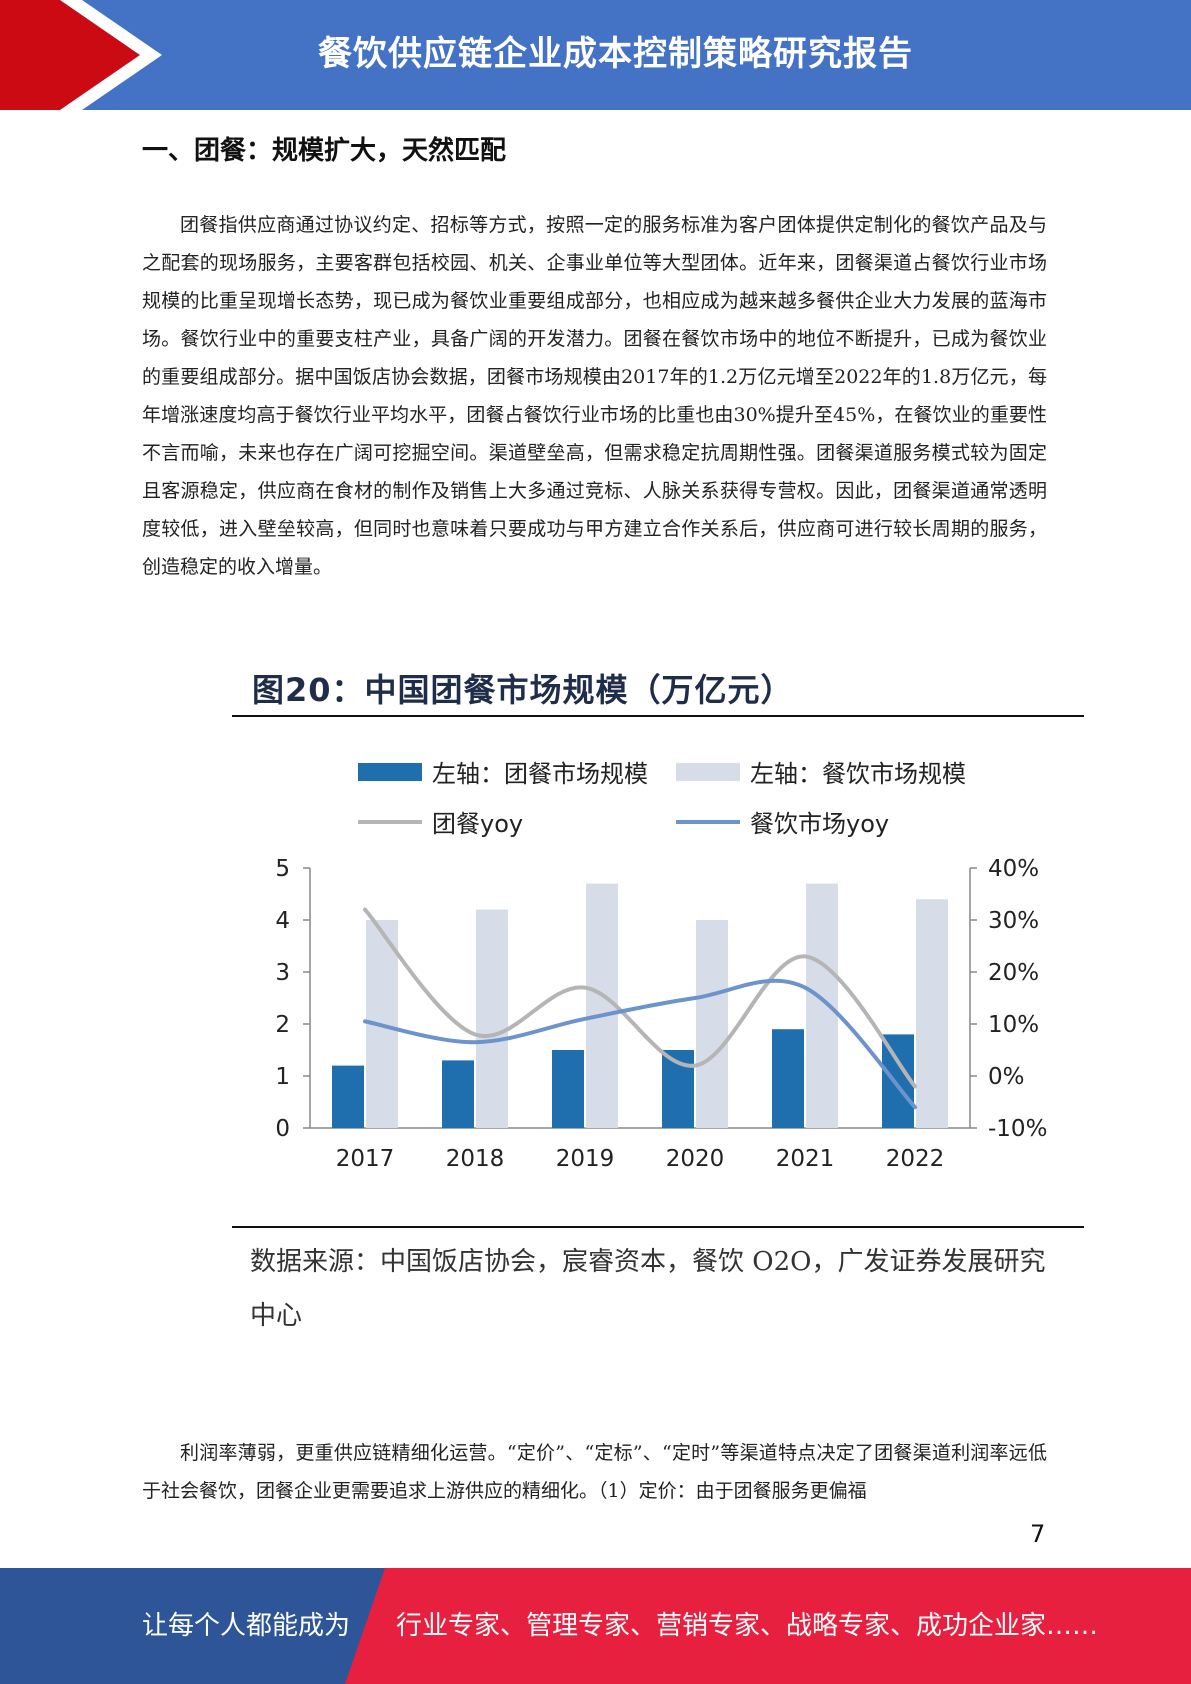  Describe the element at coordinates (1006, 1077) in the screenshot. I see `y-tick-label-right: 0%` at that location.